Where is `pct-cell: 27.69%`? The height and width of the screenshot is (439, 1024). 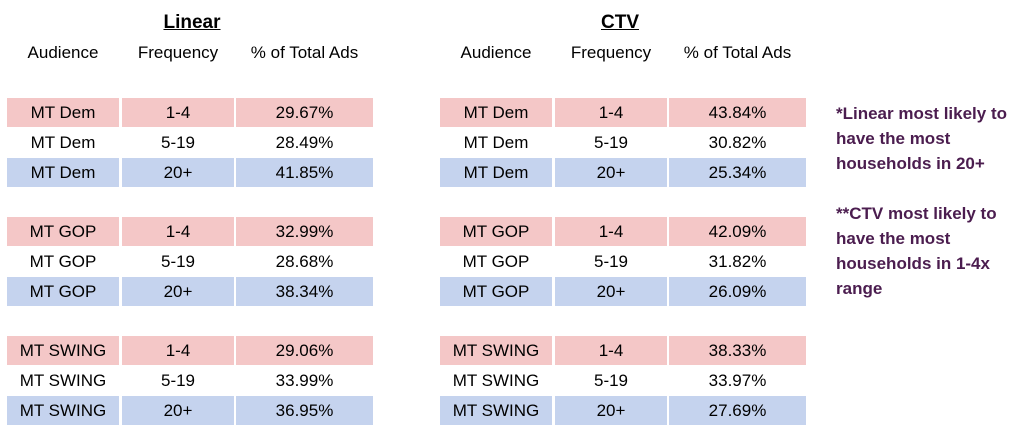
pct-cell: 27.69% is located at coordinates (737, 410).